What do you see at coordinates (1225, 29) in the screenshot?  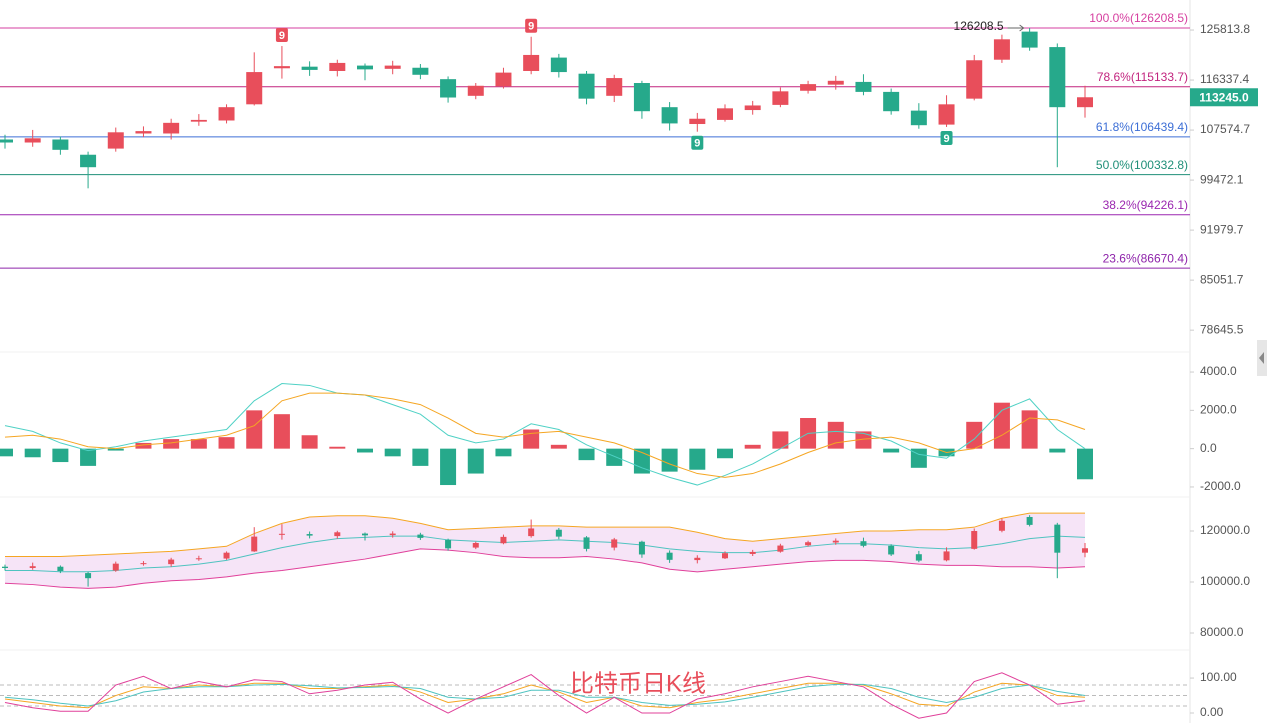 I see `y-tick-label: 125813.8` at bounding box center [1225, 29].